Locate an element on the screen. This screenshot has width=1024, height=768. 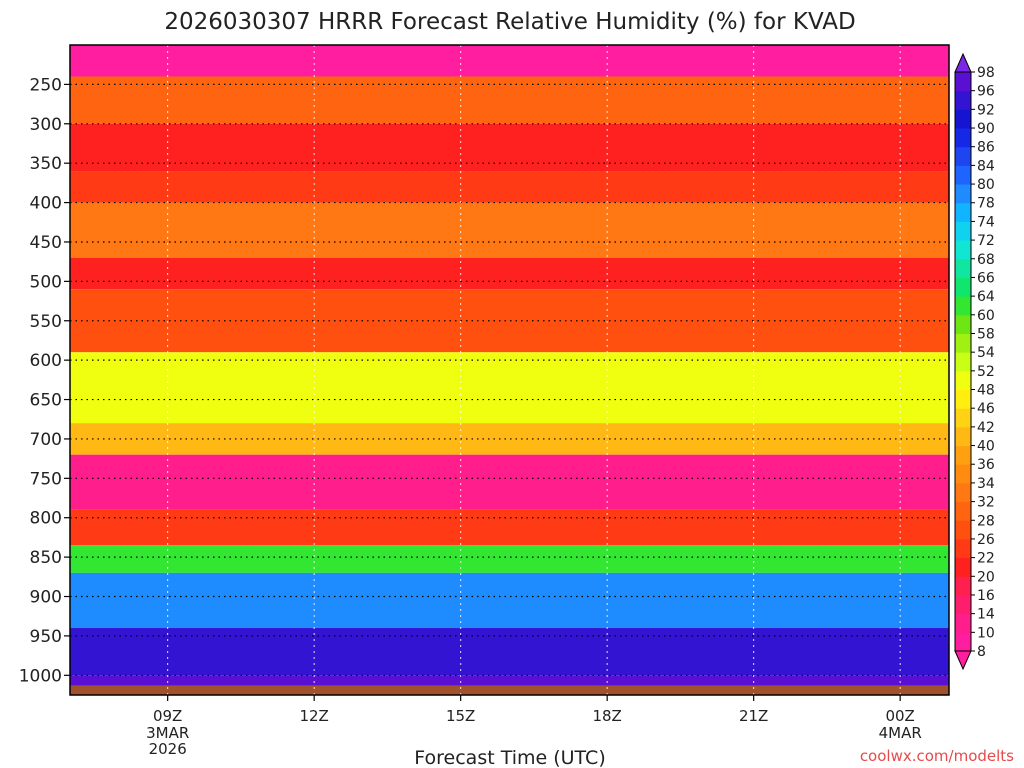
colorbar-label-26: 26 is located at coordinates (986, 540).